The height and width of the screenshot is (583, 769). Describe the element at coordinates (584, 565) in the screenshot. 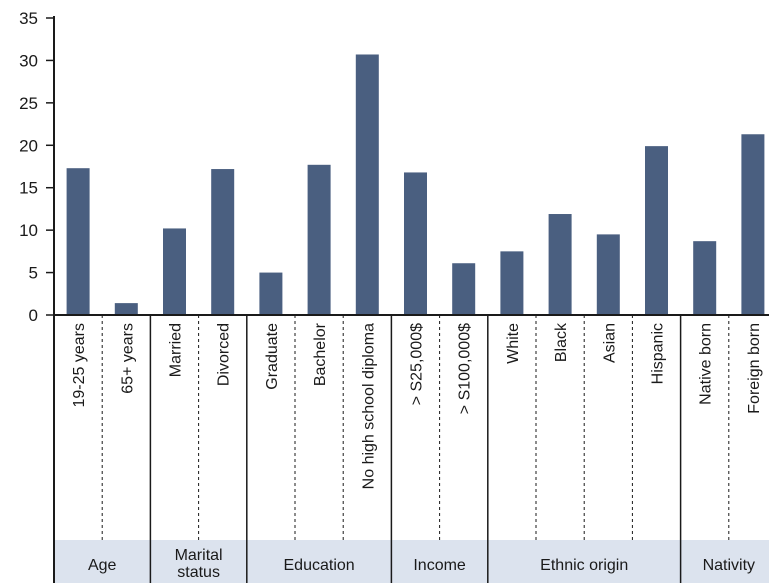

I see `group-label-ethnic-origin: Ethnic origin` at that location.